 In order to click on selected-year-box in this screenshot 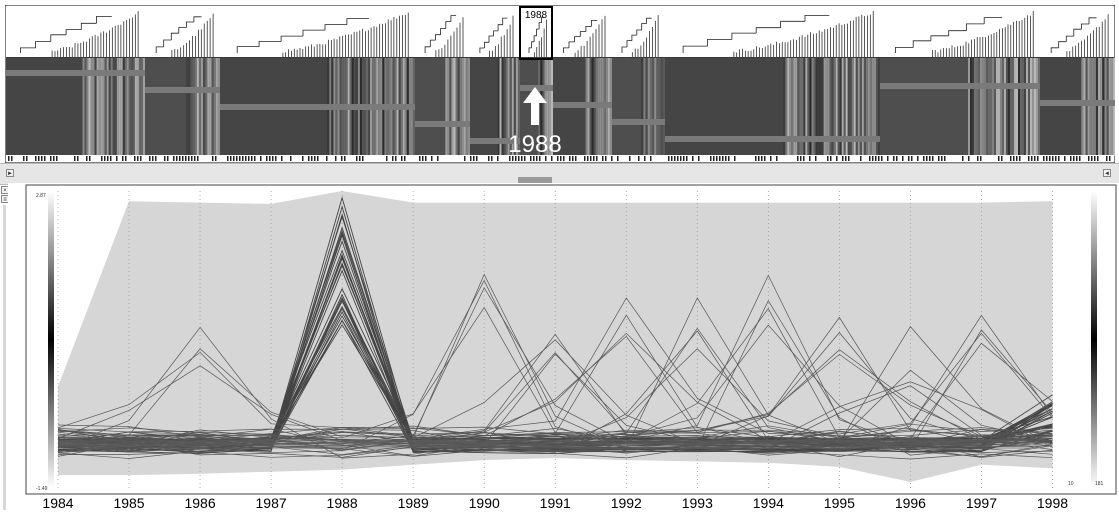, I will do `click(536, 33)`.